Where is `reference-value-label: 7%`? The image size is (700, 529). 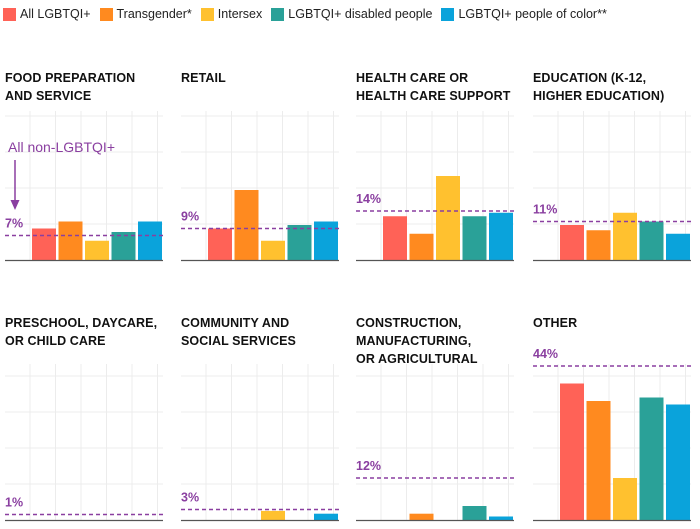 reference-value-label: 7% is located at coordinates (14, 224).